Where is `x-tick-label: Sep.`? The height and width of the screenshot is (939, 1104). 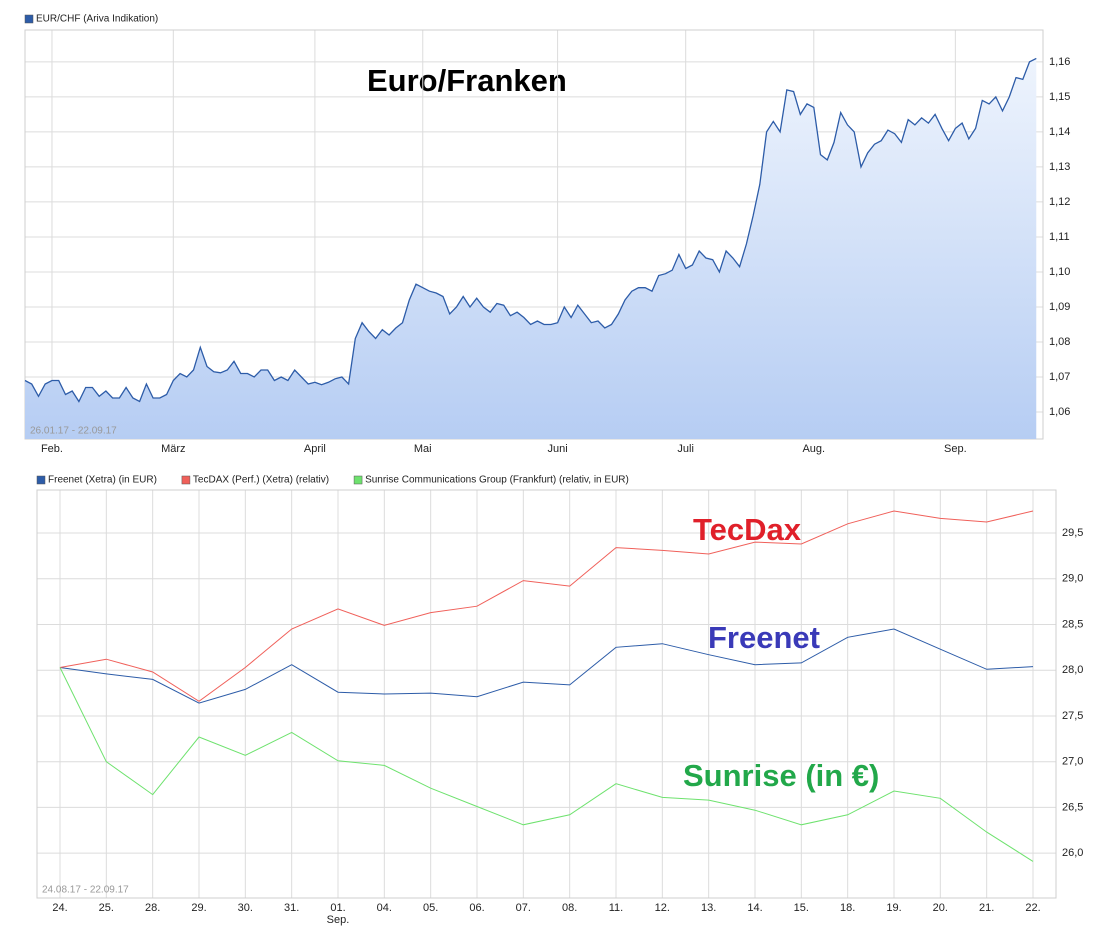 x-tick-label: Sep. is located at coordinates (955, 449).